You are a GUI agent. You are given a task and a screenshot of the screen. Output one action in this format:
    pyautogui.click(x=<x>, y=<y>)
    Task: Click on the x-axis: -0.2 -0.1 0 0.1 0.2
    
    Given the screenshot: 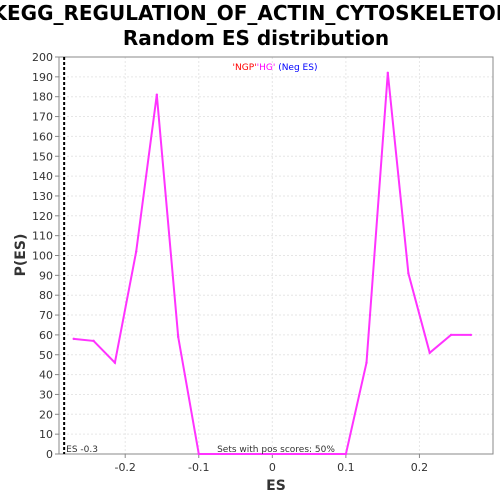 What is the action you would take?
    pyautogui.click(x=271, y=464)
    